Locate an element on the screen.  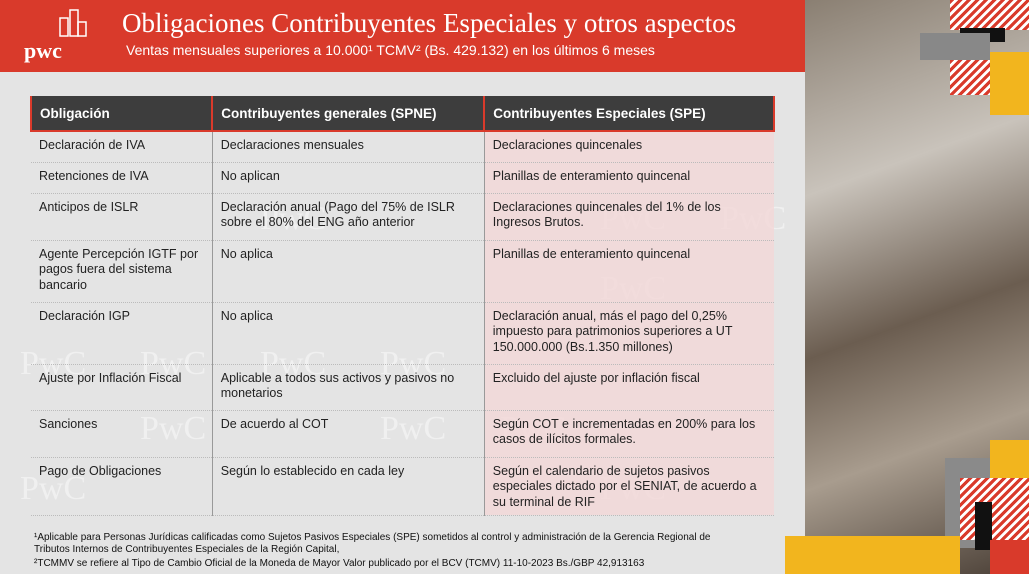
column-header: Obligación is located at coordinates (121, 114).